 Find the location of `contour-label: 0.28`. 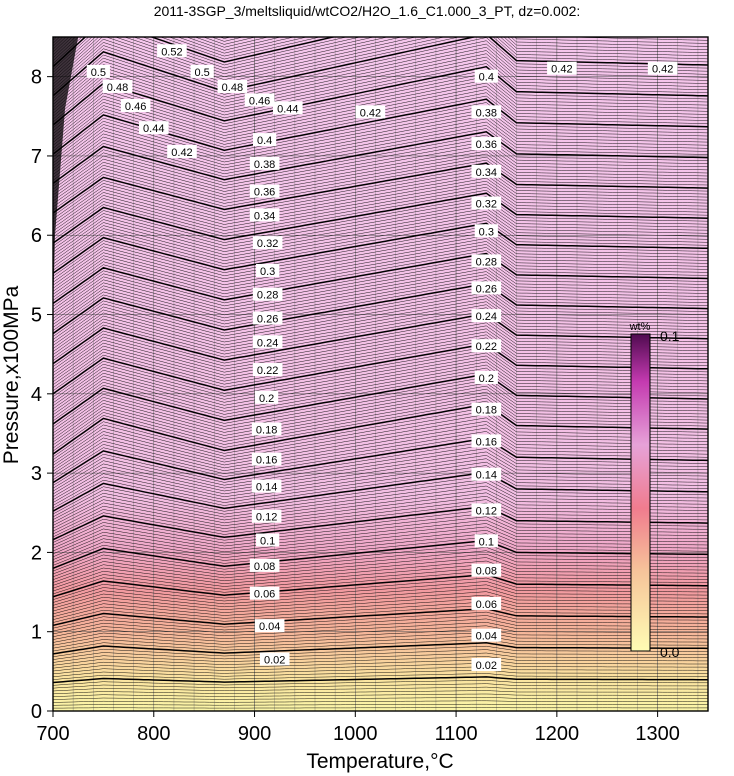

contour-label: 0.28 is located at coordinates (267, 296).